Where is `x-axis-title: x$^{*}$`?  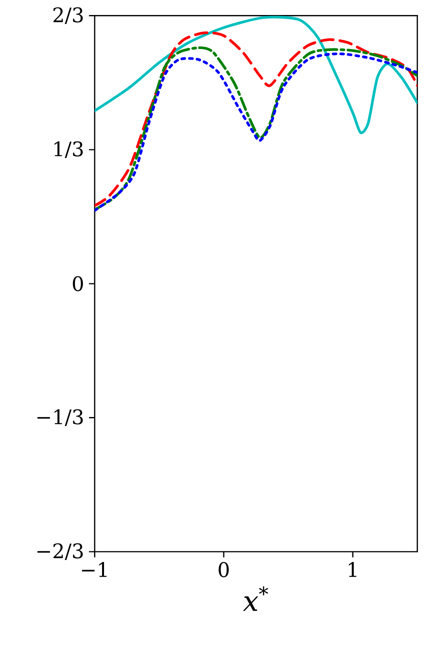 x-axis-title: x$^{*}$ is located at coordinates (255, 598).